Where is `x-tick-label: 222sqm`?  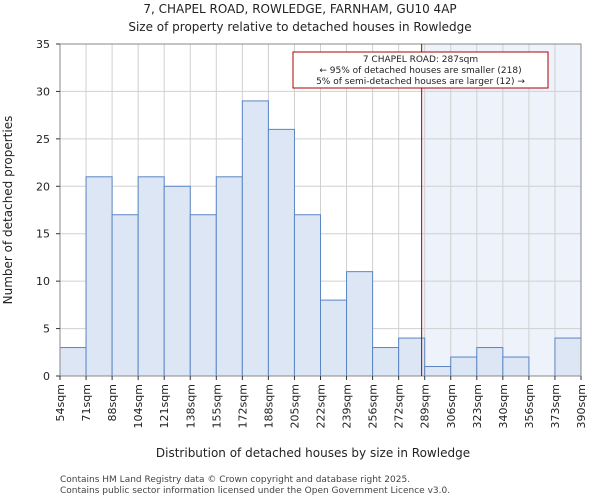 x-tick-label: 222sqm is located at coordinates (321, 406).